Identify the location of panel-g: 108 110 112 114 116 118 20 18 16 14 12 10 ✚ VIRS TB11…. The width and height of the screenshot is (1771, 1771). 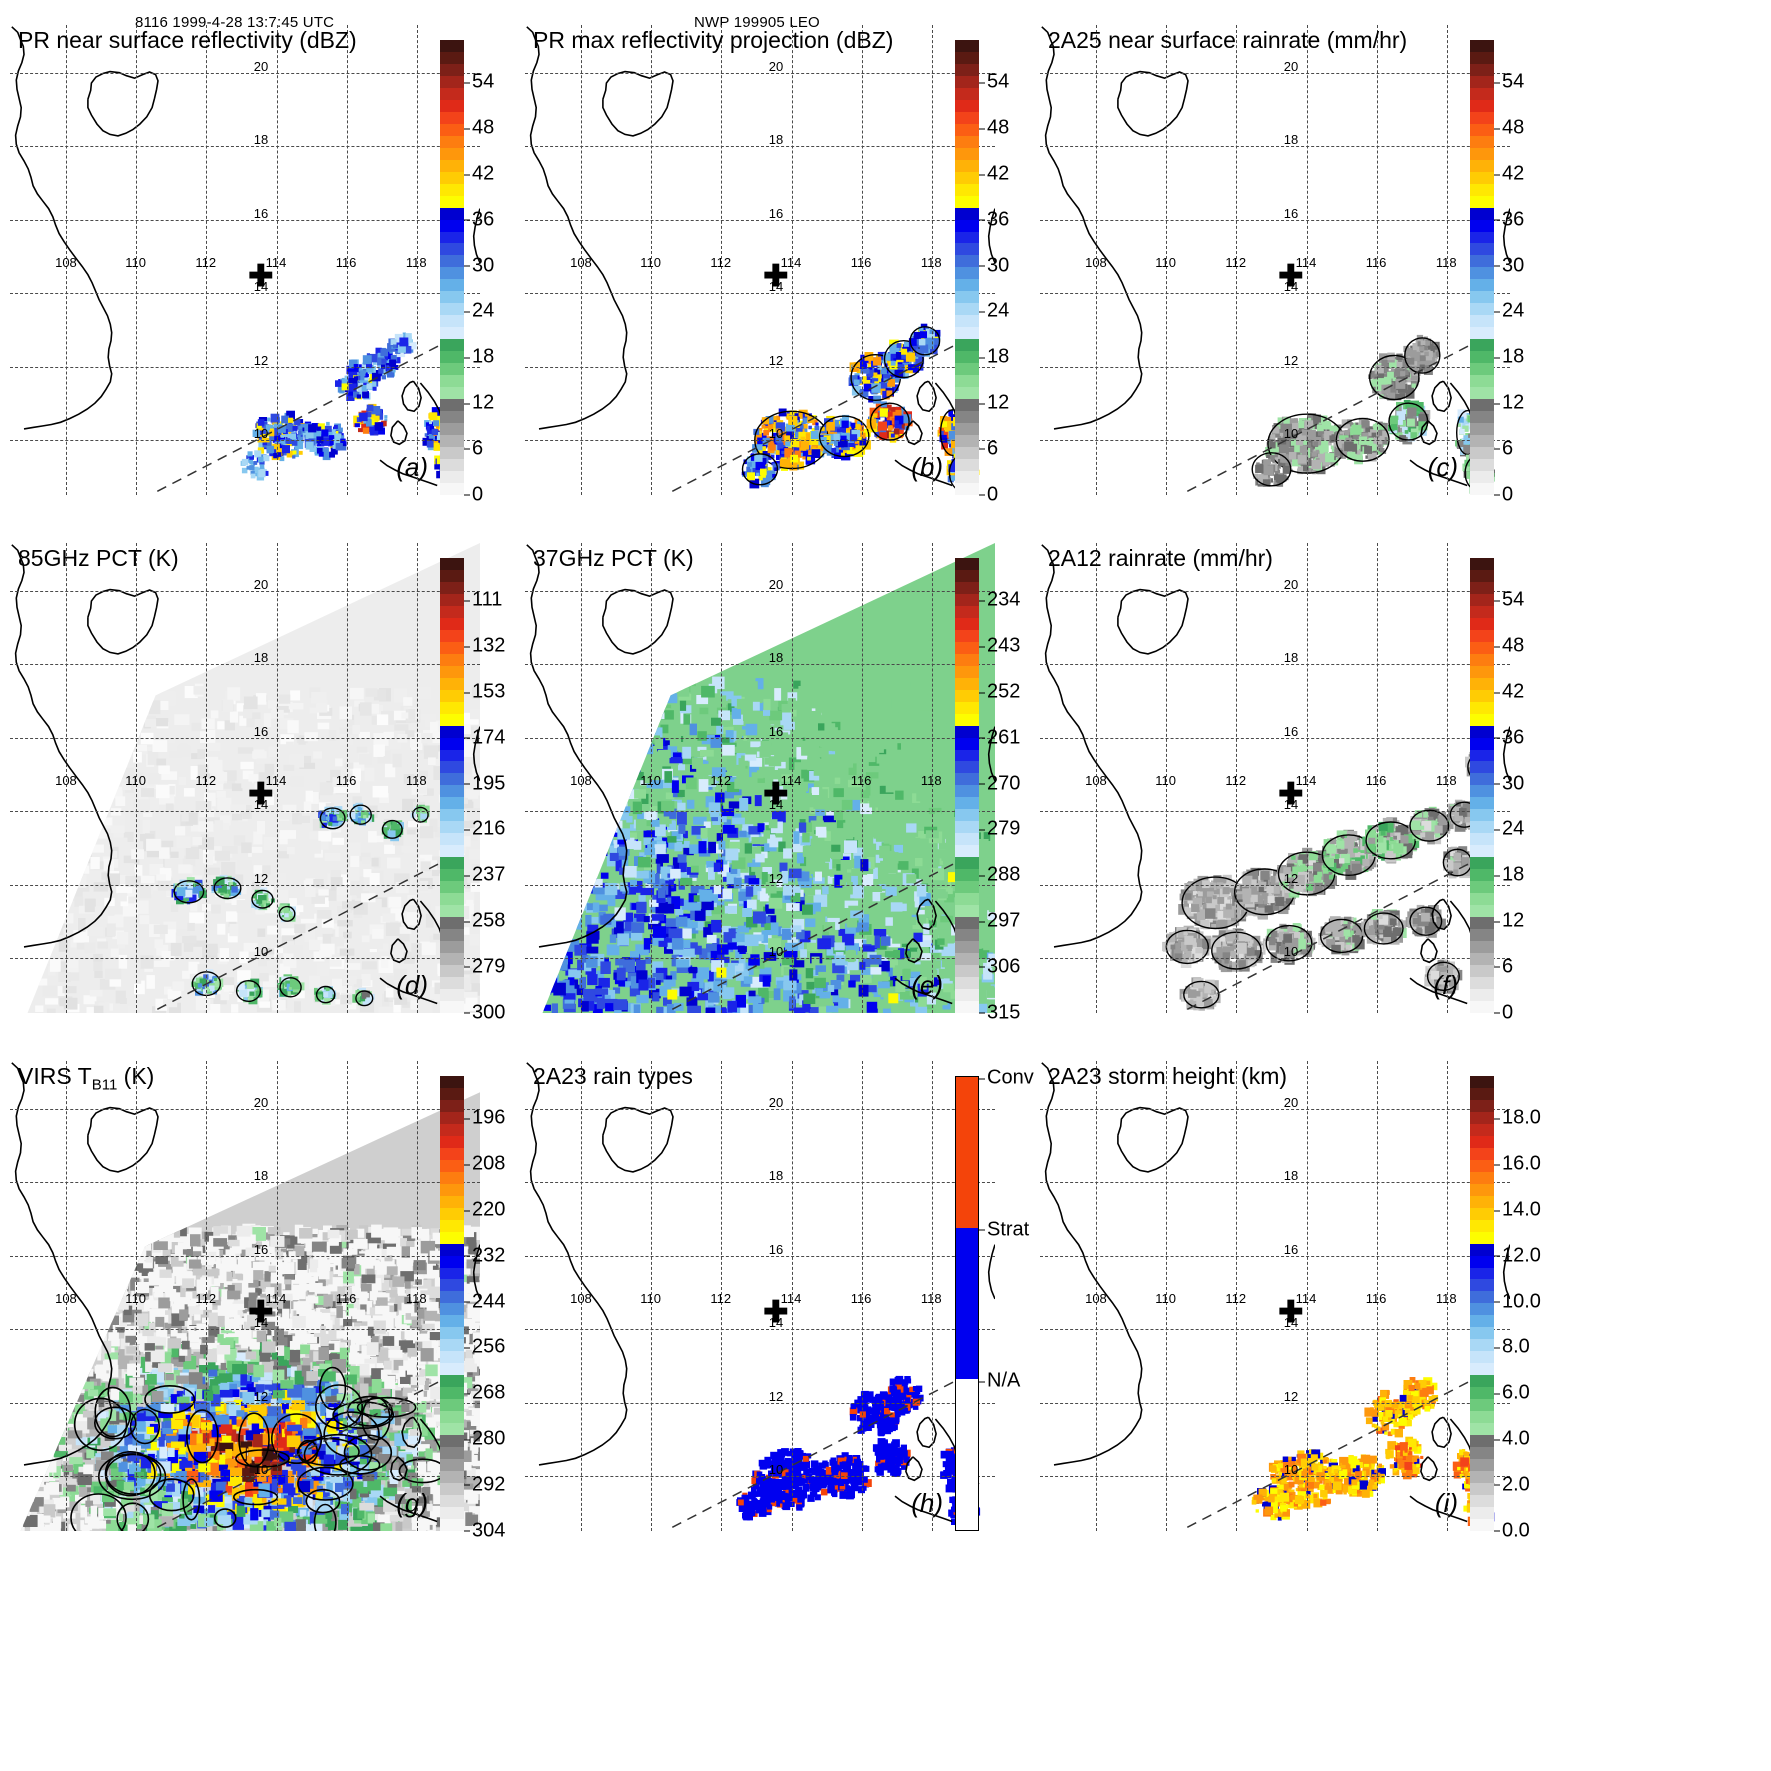
(257, 1301).